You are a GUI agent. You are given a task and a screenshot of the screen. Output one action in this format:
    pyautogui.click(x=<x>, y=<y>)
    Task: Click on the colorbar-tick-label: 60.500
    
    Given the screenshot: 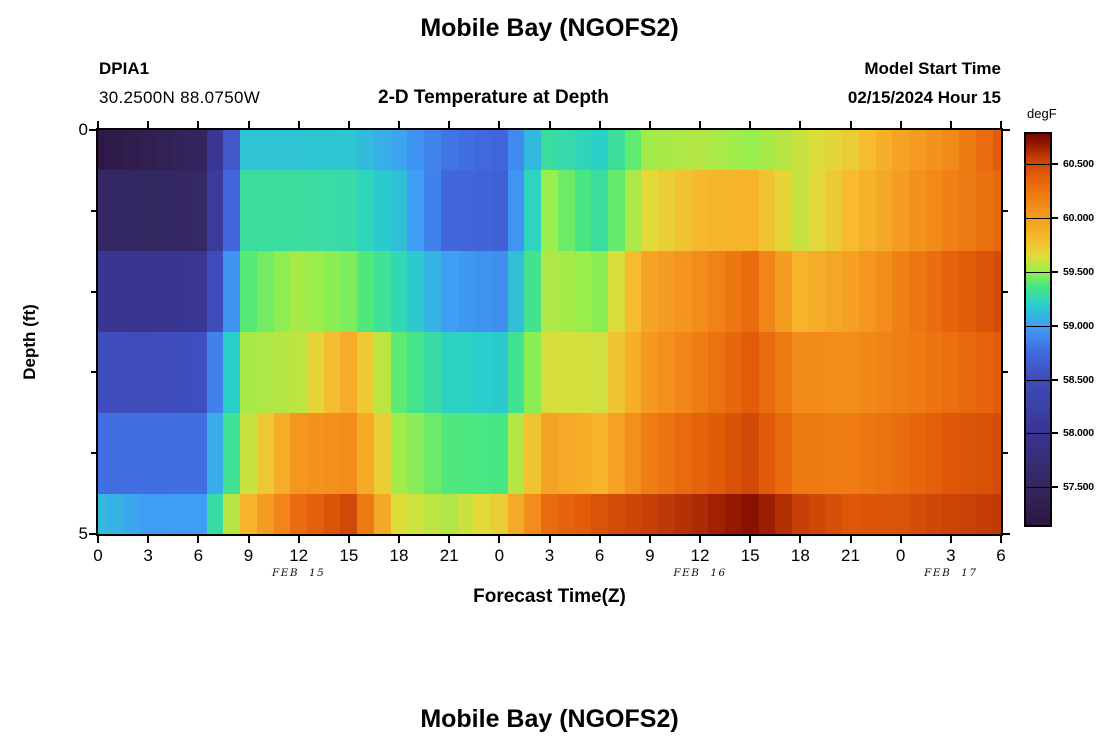 What is the action you would take?
    pyautogui.click(x=1078, y=164)
    